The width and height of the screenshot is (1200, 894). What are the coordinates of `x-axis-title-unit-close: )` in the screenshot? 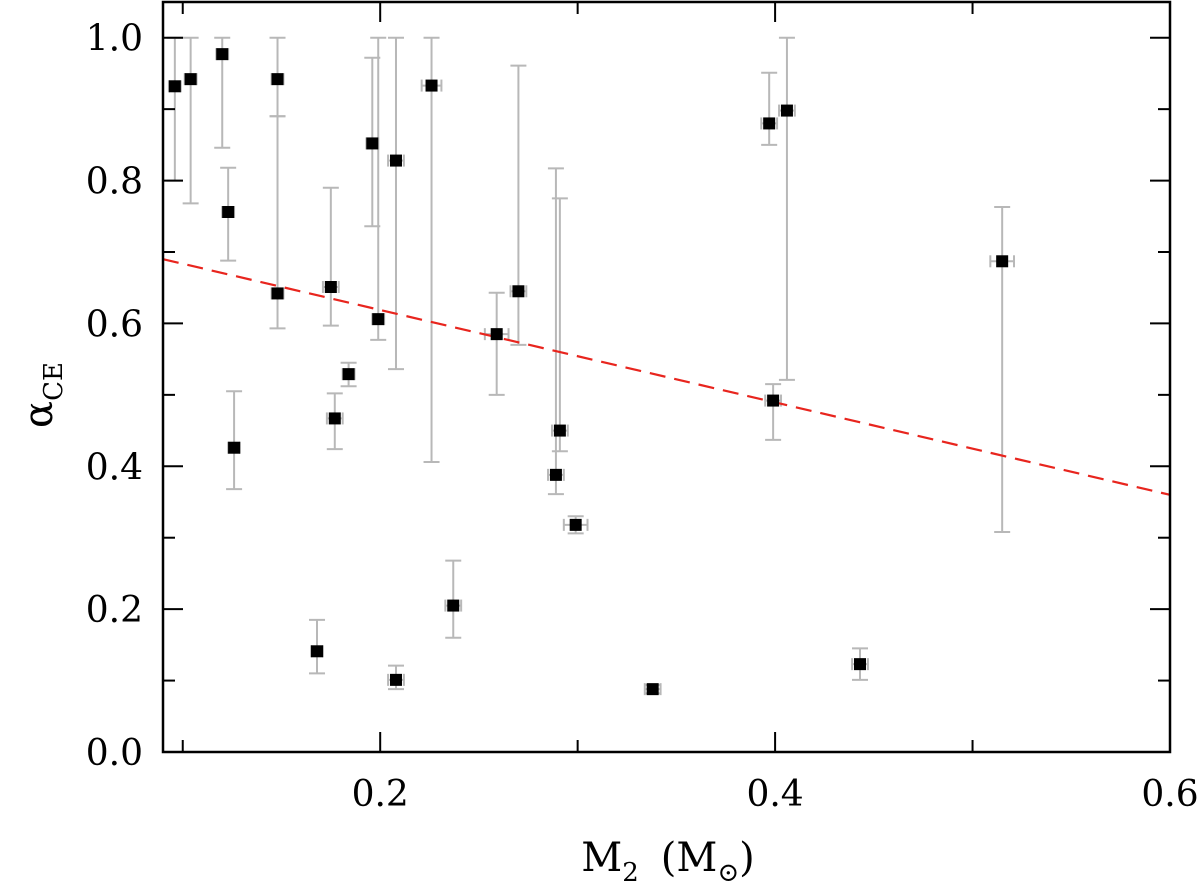 It's located at (747, 858).